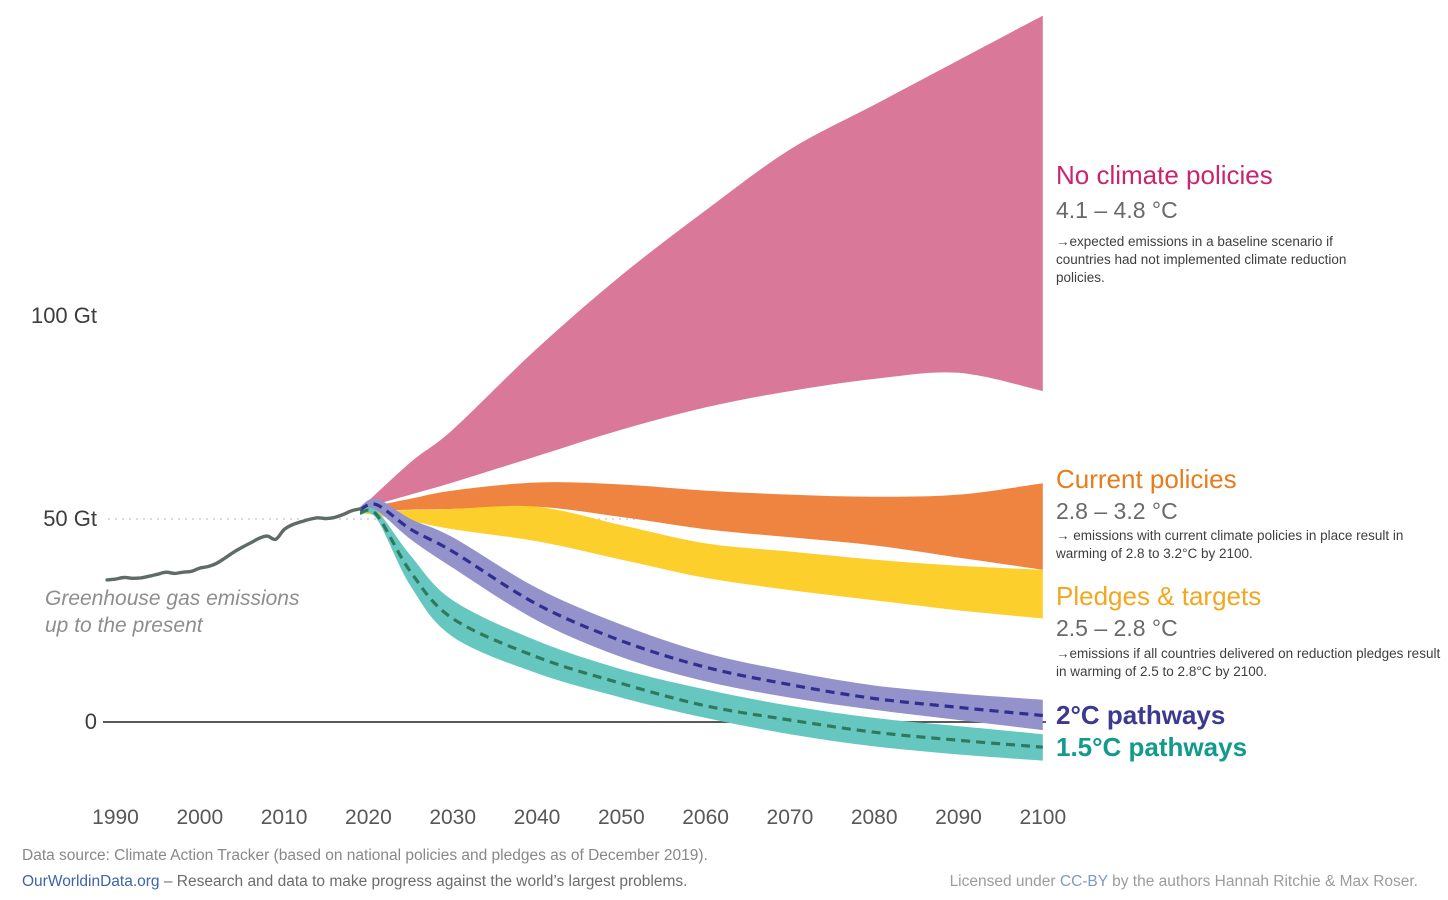  Describe the element at coordinates (115, 817) in the screenshot. I see `x-tick-label: 1990` at that location.